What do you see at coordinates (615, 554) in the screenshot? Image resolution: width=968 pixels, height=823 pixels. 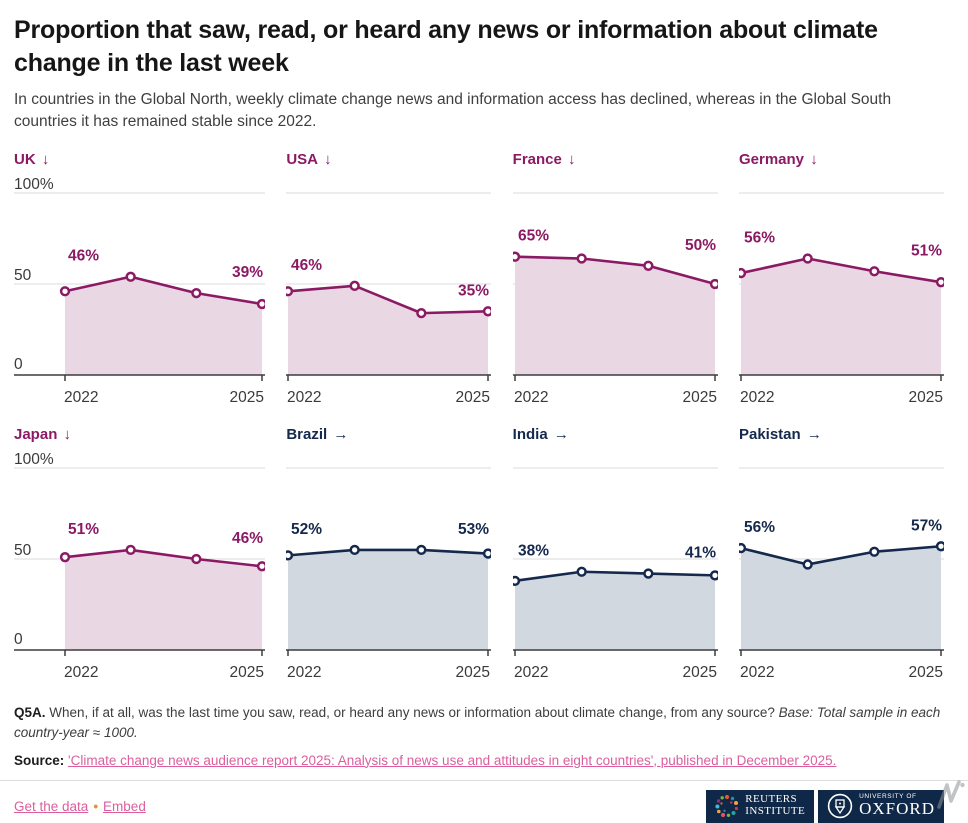 I see `panel-india: India → 2022 2025 38% 41%` at bounding box center [615, 554].